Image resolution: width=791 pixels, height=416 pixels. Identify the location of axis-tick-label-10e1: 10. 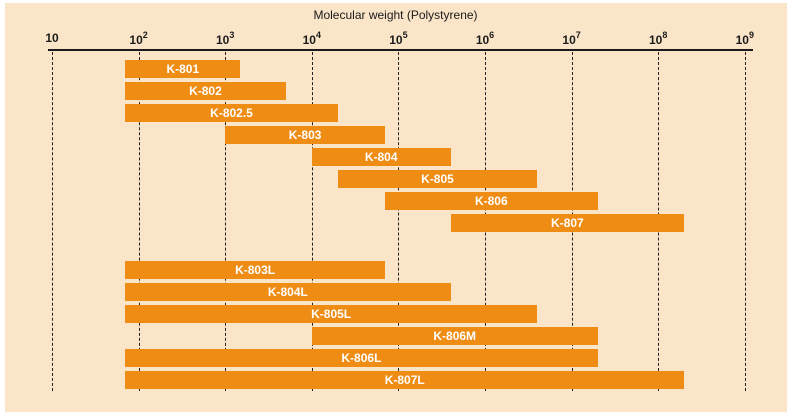
(52, 38).